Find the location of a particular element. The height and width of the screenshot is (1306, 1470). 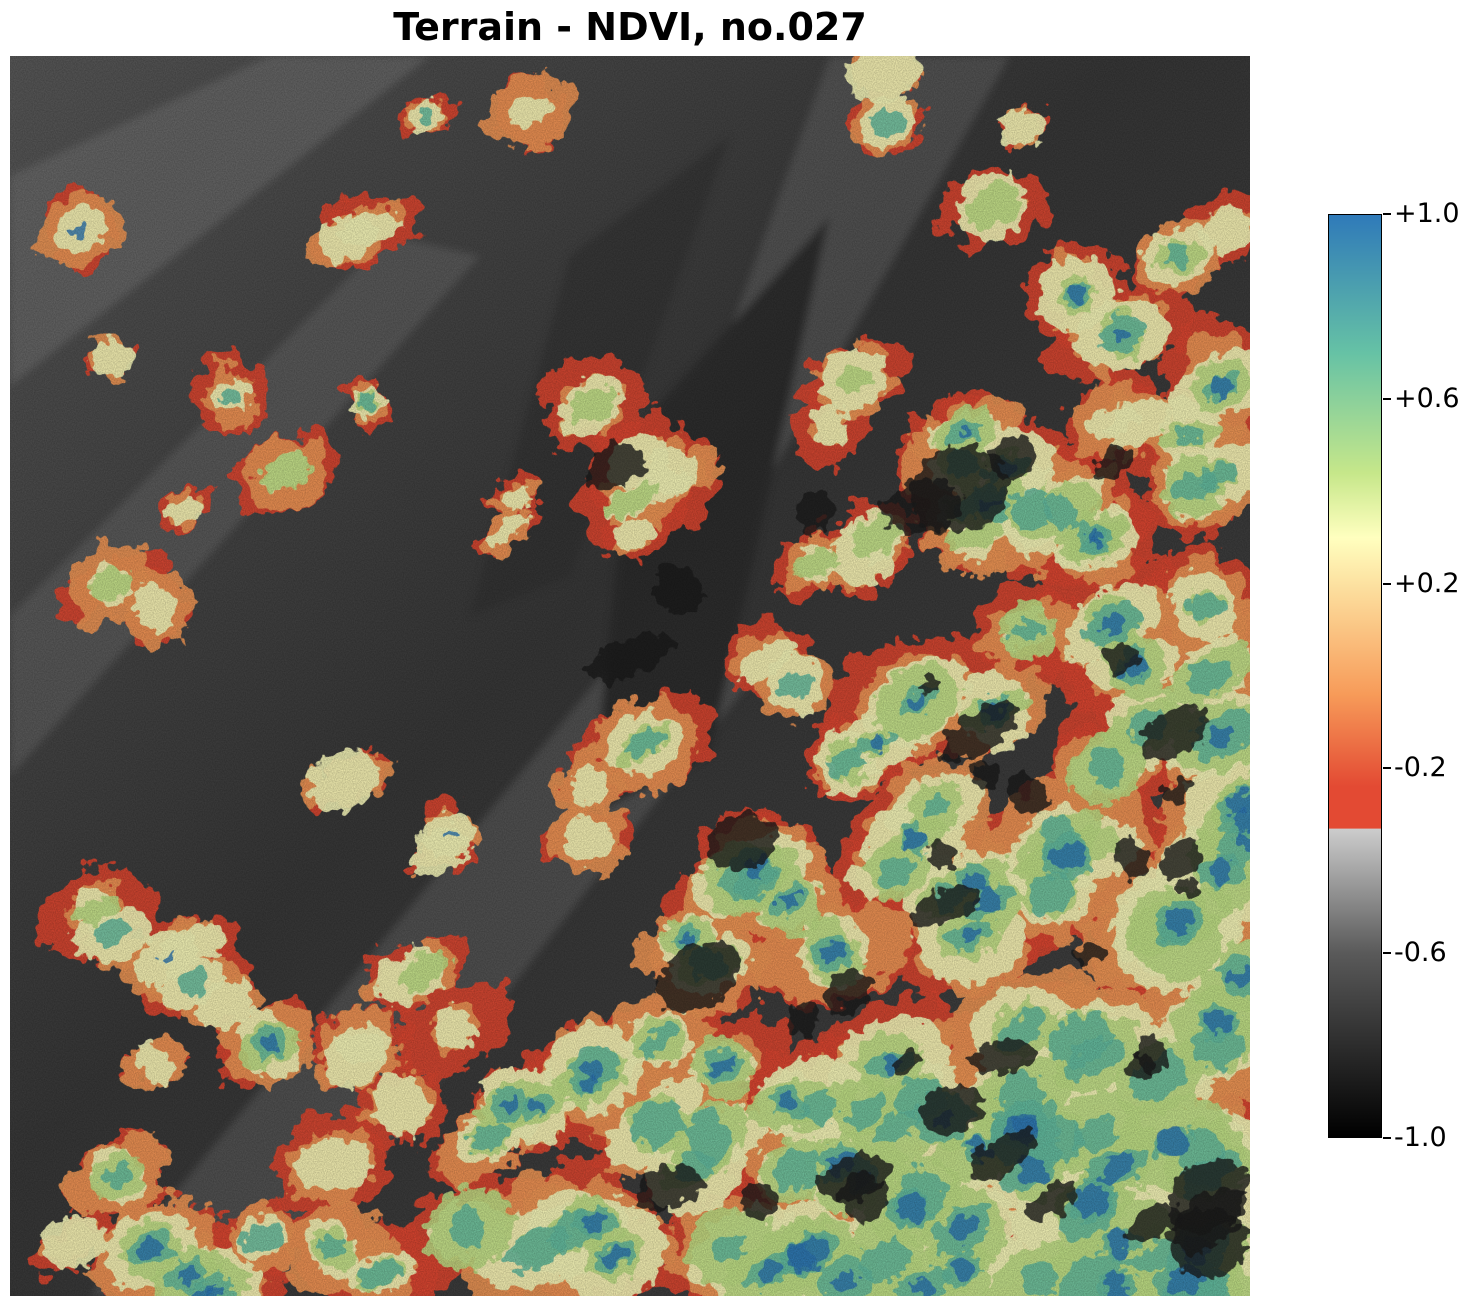

colorbar-tick-label: +0.2 is located at coordinates (1427, 583).